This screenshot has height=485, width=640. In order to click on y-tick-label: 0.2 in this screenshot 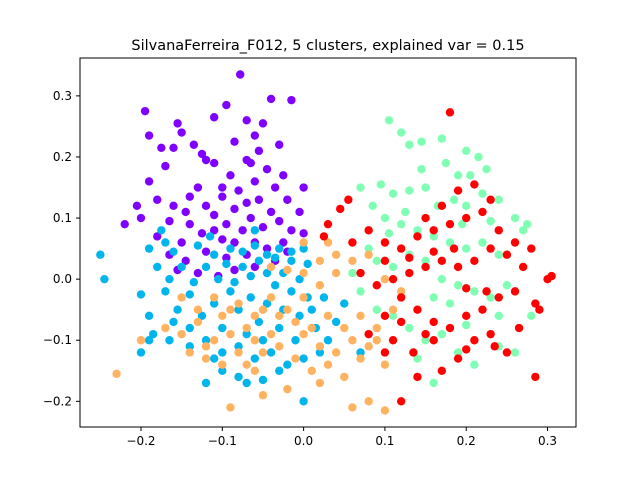, I will do `click(62, 157)`.